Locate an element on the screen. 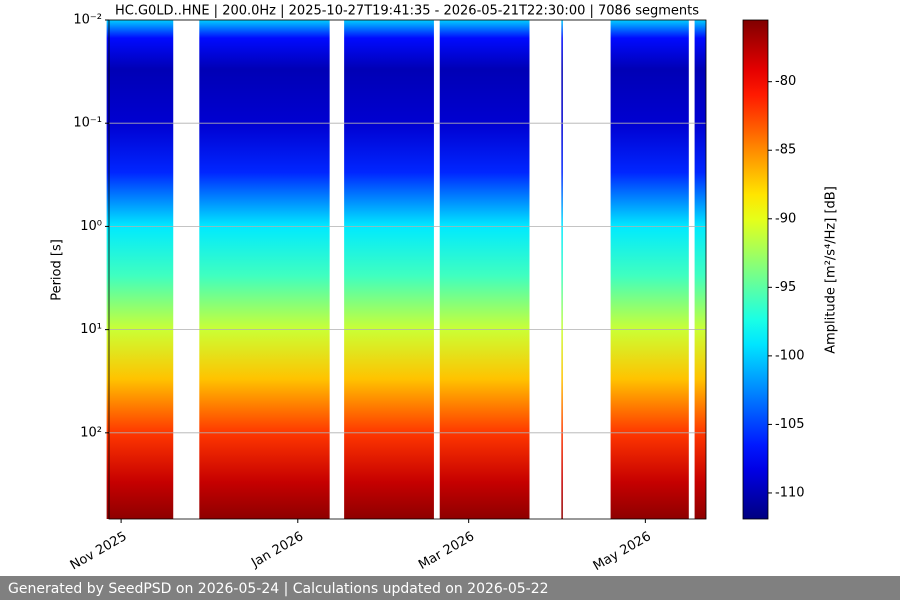 The width and height of the screenshot is (900, 600). y-axis-label: Period [s] is located at coordinates (57, 270).